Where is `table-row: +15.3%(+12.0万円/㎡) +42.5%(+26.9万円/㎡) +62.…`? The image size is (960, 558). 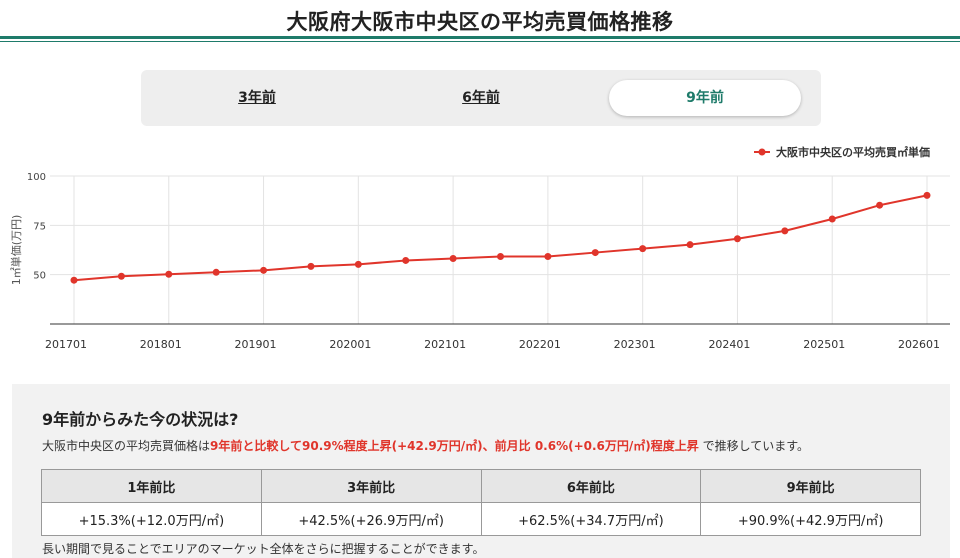
table-row: +15.3%(+12.0万円/㎡) +42.5%(+26.9万円/㎡) +62.… is located at coordinates (481, 519).